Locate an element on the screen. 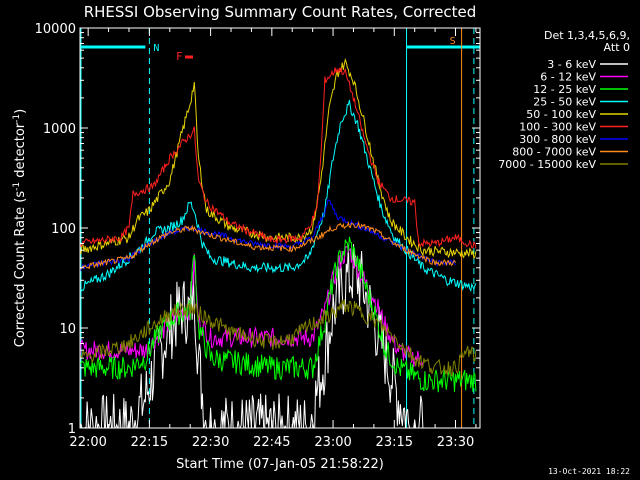 This screenshot has width=640, height=480. legend-entry-label: 300 - 800 keV is located at coordinates (557, 139).